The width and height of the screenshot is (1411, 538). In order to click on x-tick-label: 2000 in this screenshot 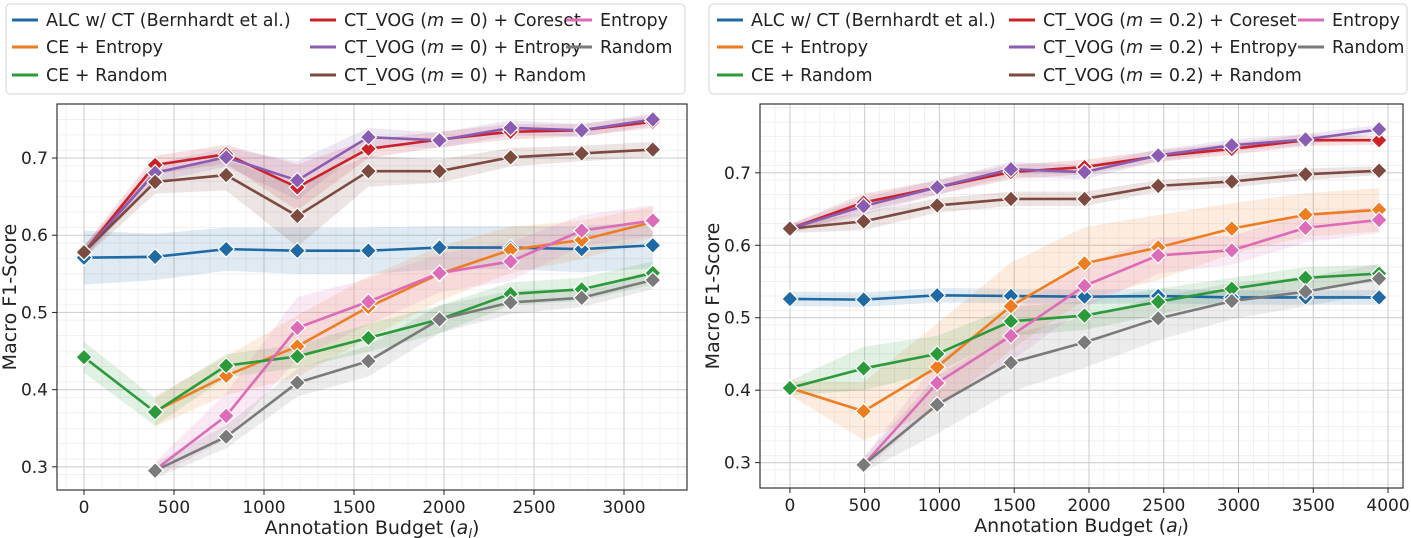, I will do `click(1088, 506)`.